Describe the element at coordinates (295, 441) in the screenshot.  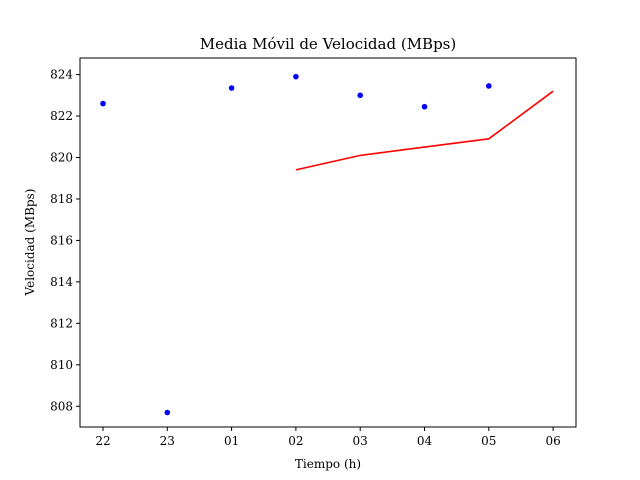
I see `x-tick-label: 02` at that location.